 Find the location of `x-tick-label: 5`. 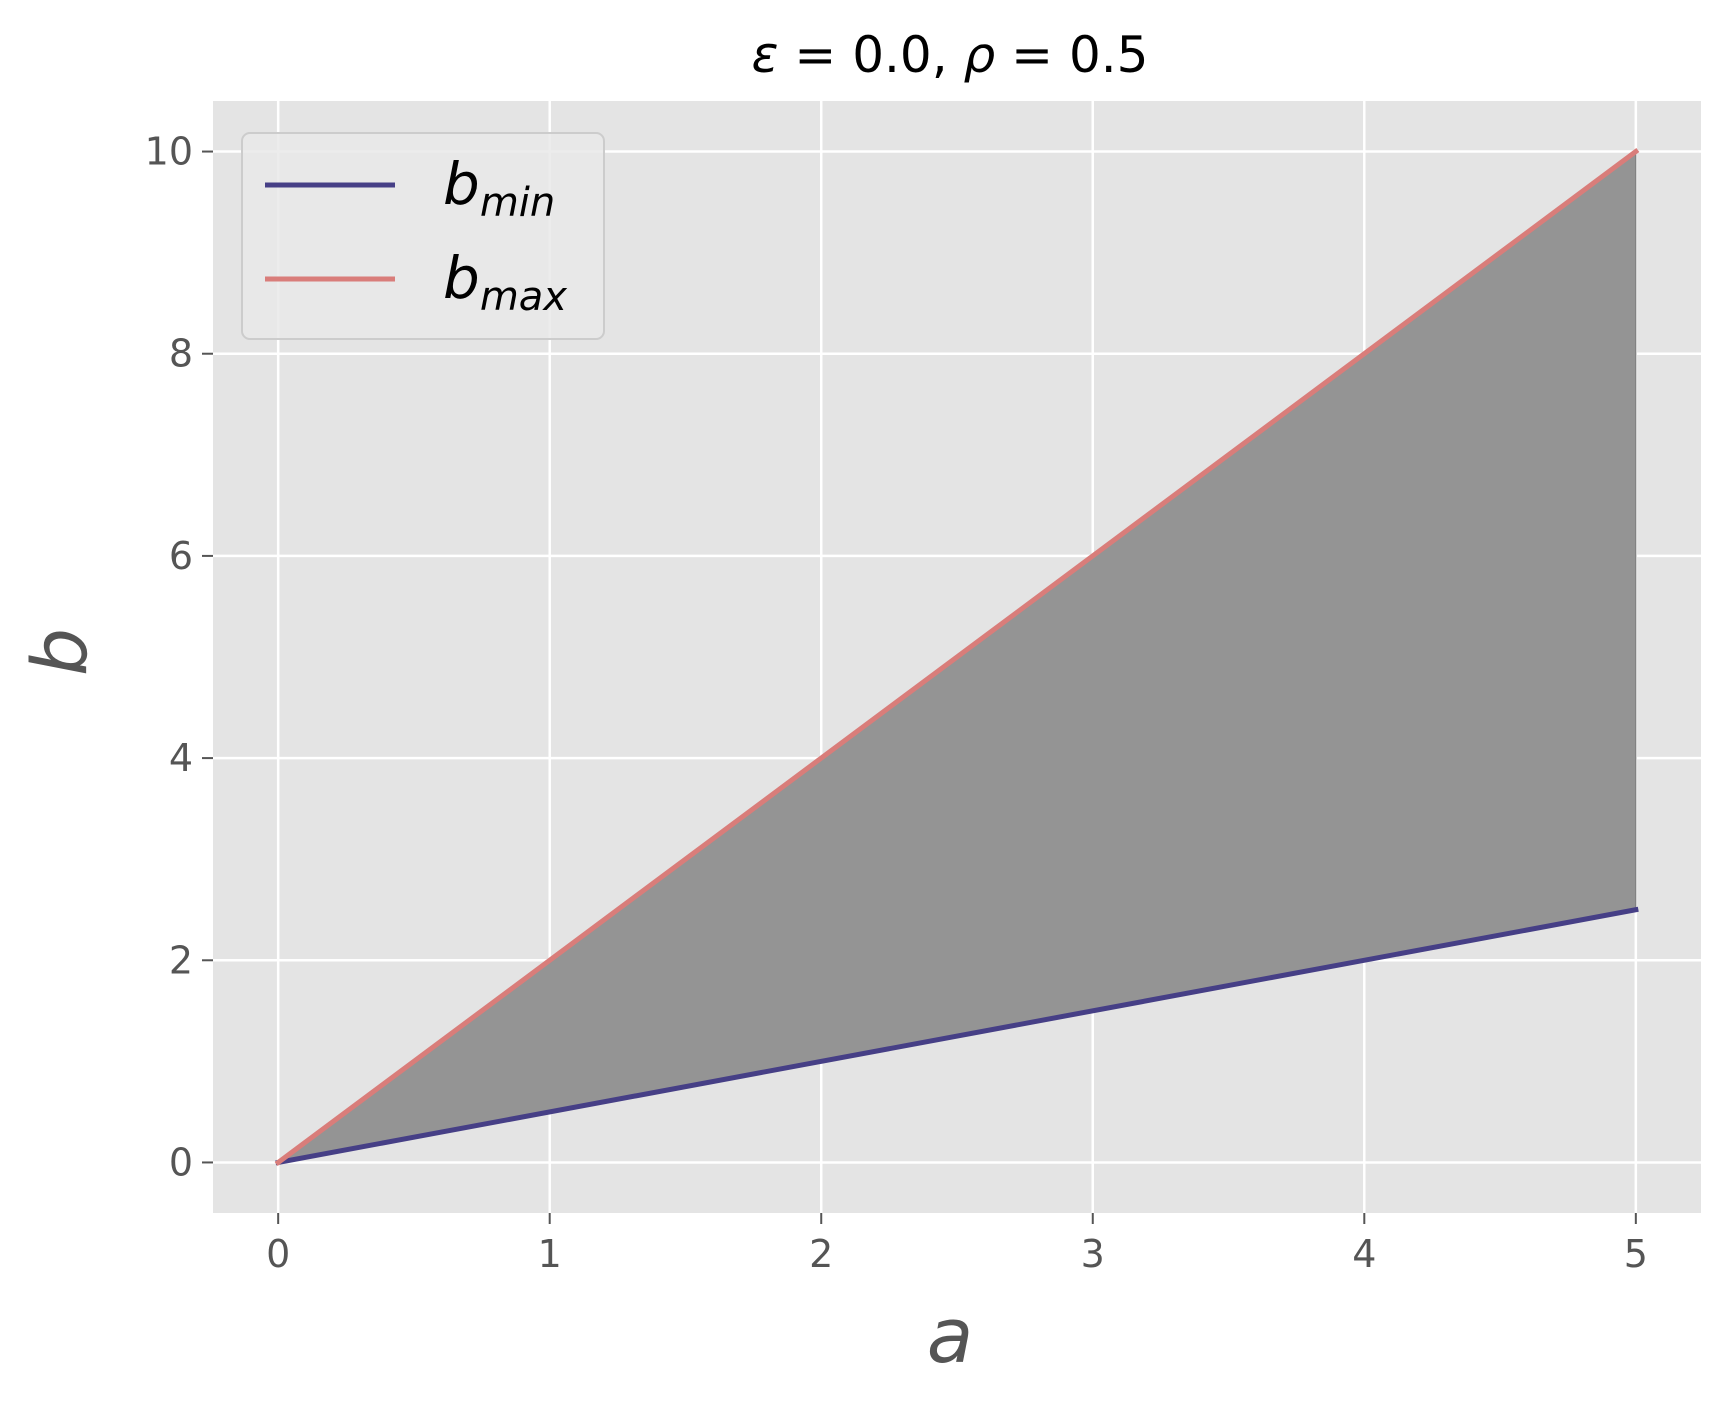

x-tick-label: 5 is located at coordinates (1636, 1254).